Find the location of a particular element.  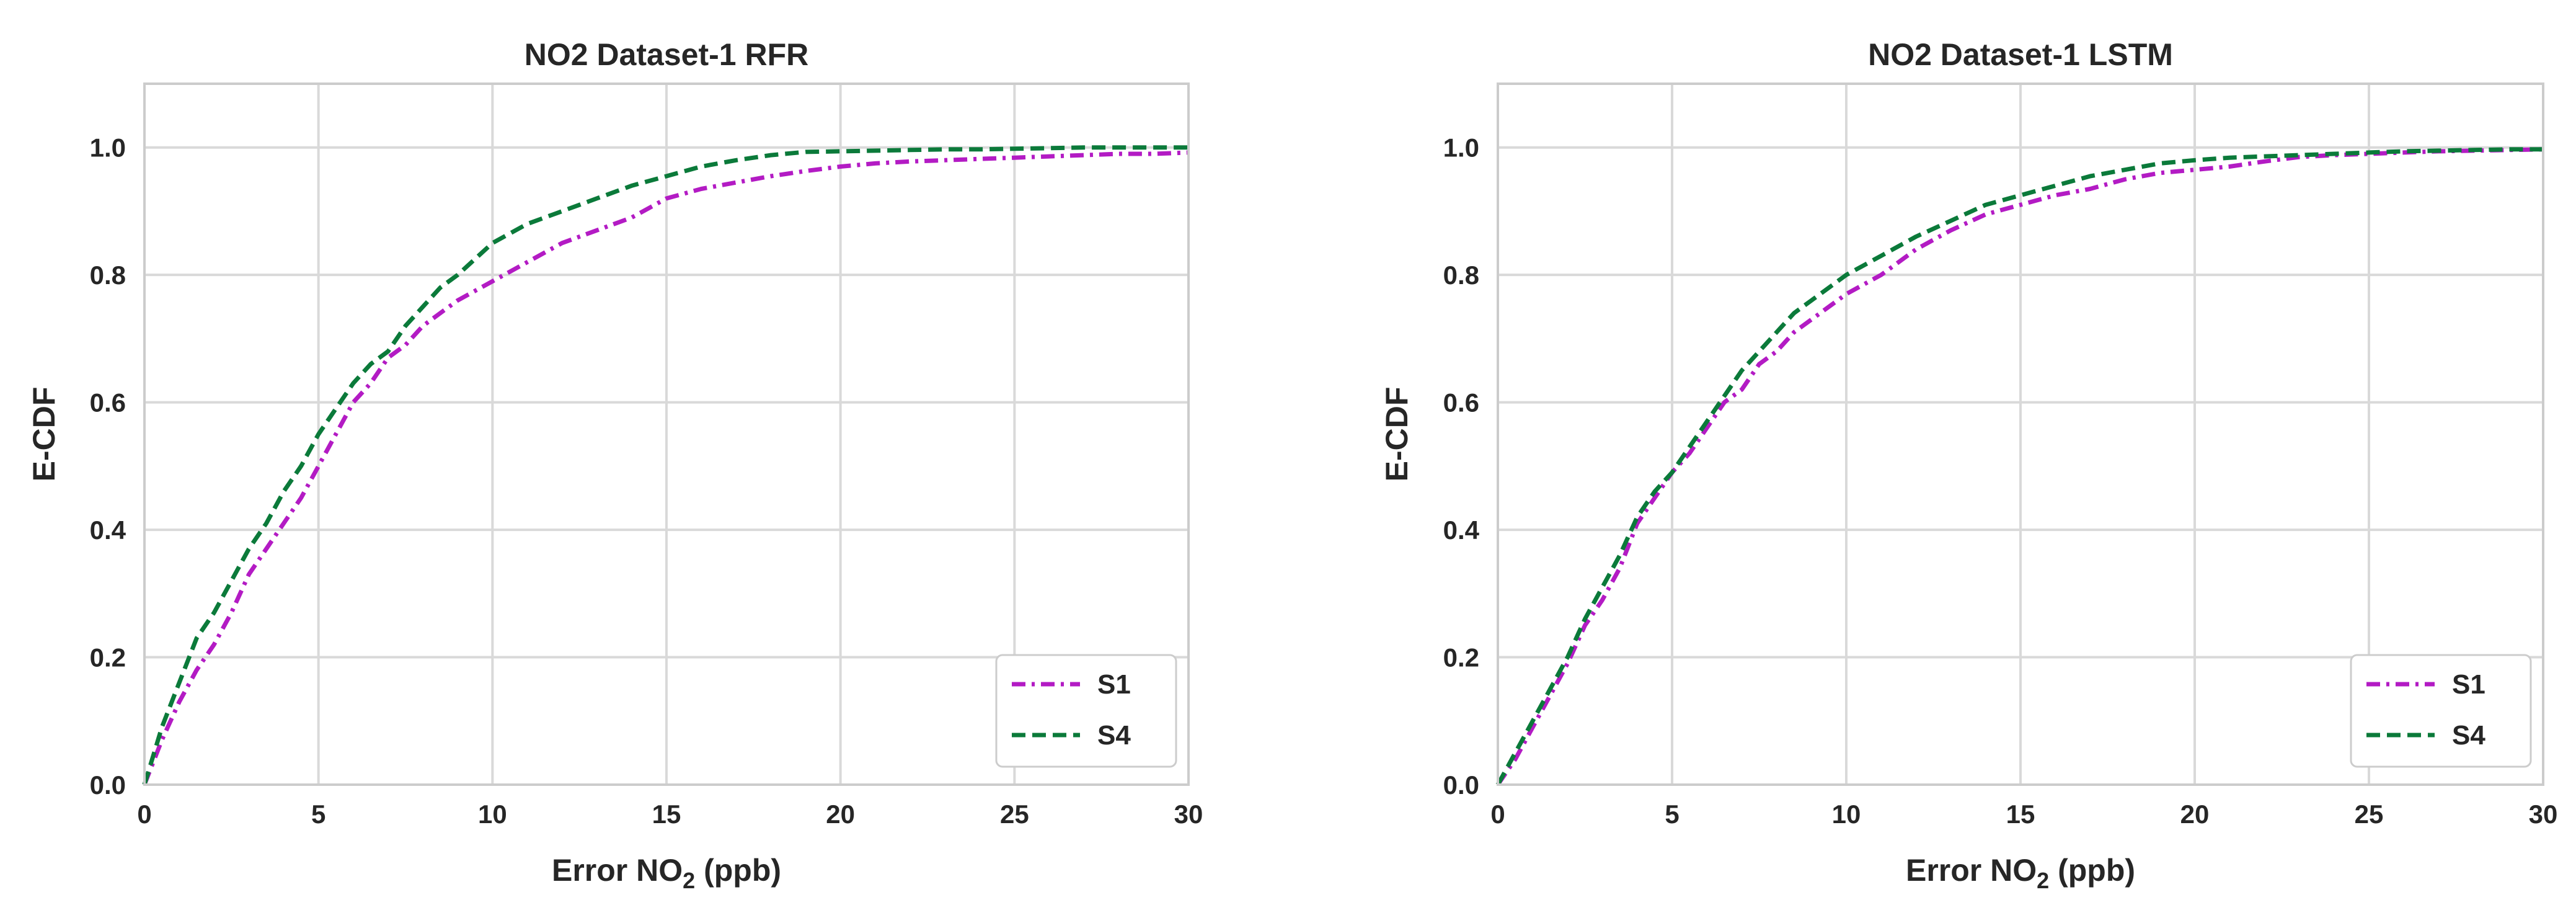

chart-title: NO2 Dataset-1 LSTM is located at coordinates (2021, 54).